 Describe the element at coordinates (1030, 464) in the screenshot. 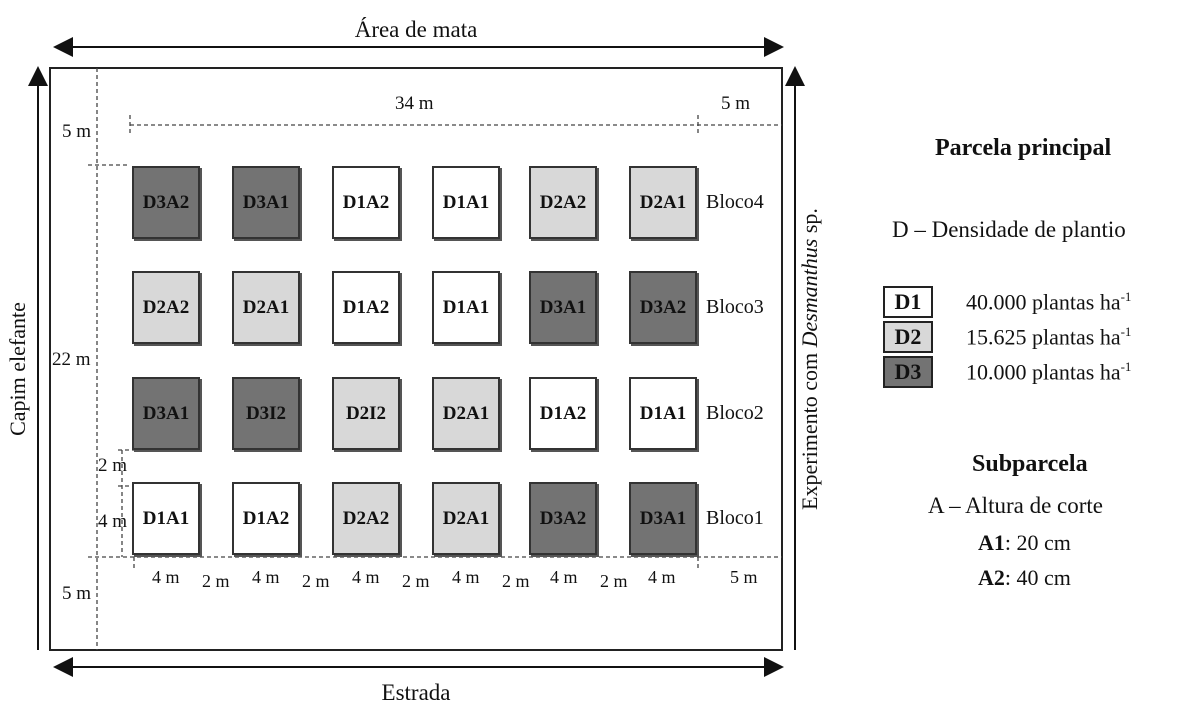

I see `subplot-title: Subparcela` at that location.